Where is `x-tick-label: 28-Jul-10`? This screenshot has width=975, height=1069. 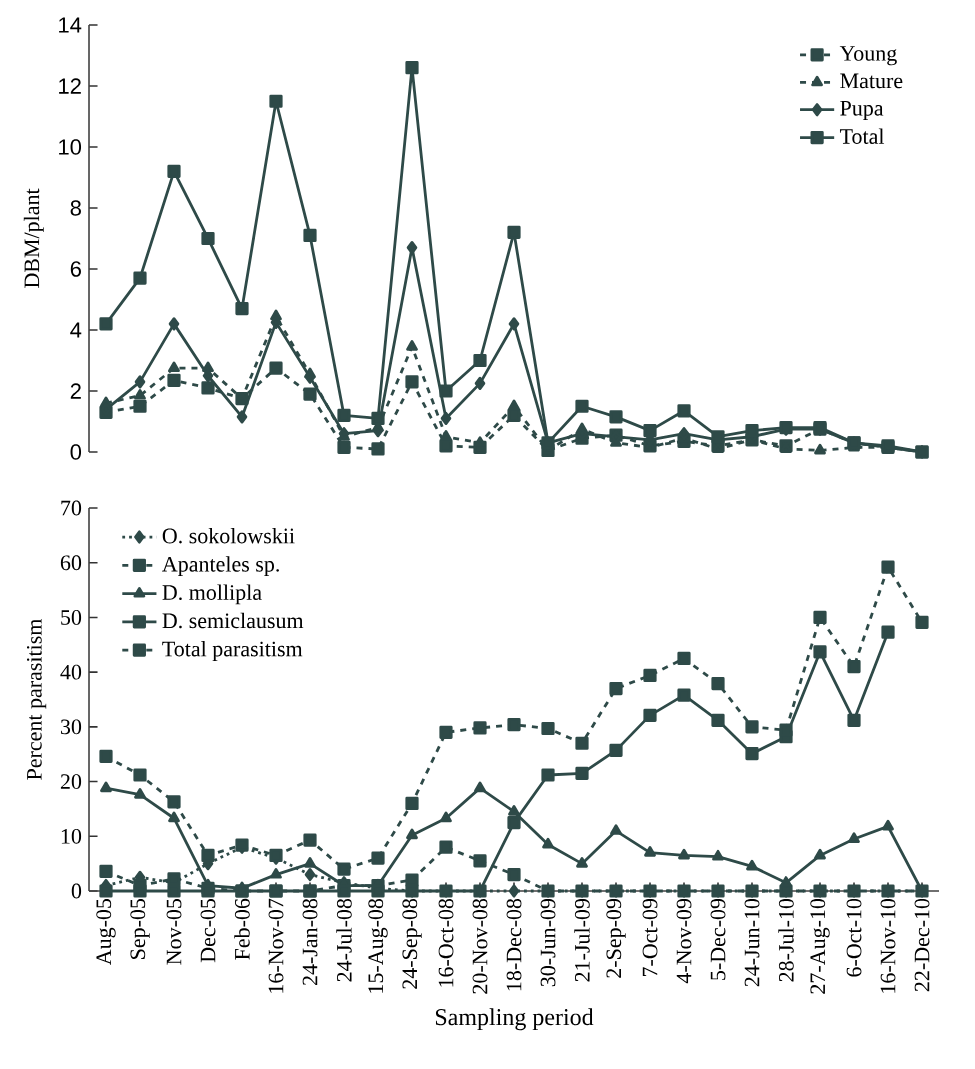 x-tick-label: 28-Jul-10 is located at coordinates (786, 940).